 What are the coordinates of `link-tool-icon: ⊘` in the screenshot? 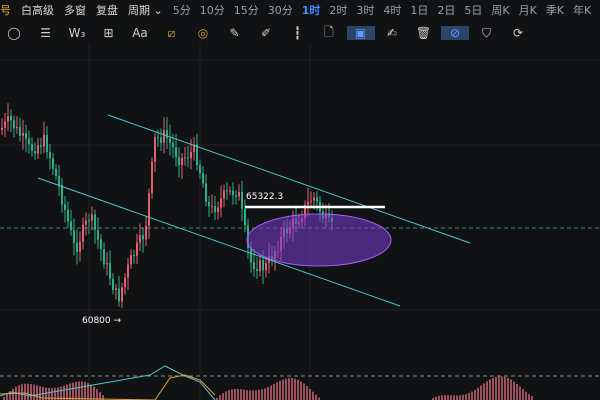 It's located at (455, 33).